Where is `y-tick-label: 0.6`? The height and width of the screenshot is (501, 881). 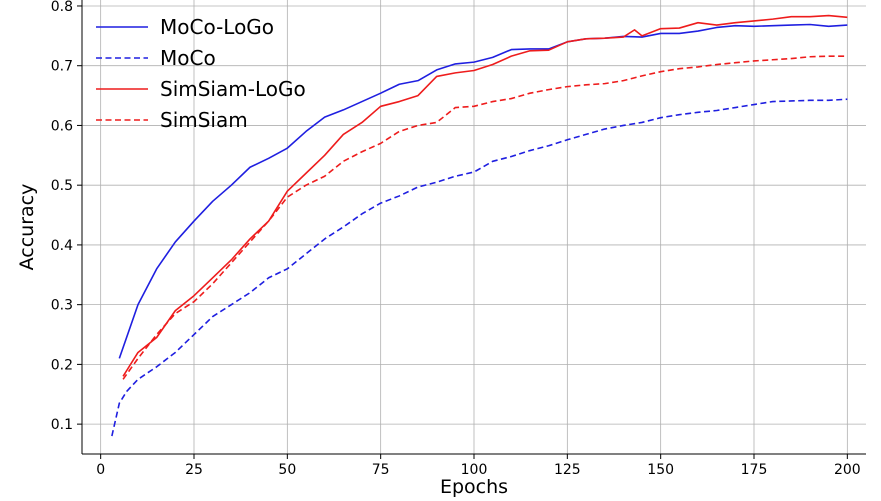
y-tick-label: 0.6 is located at coordinates (62, 126).